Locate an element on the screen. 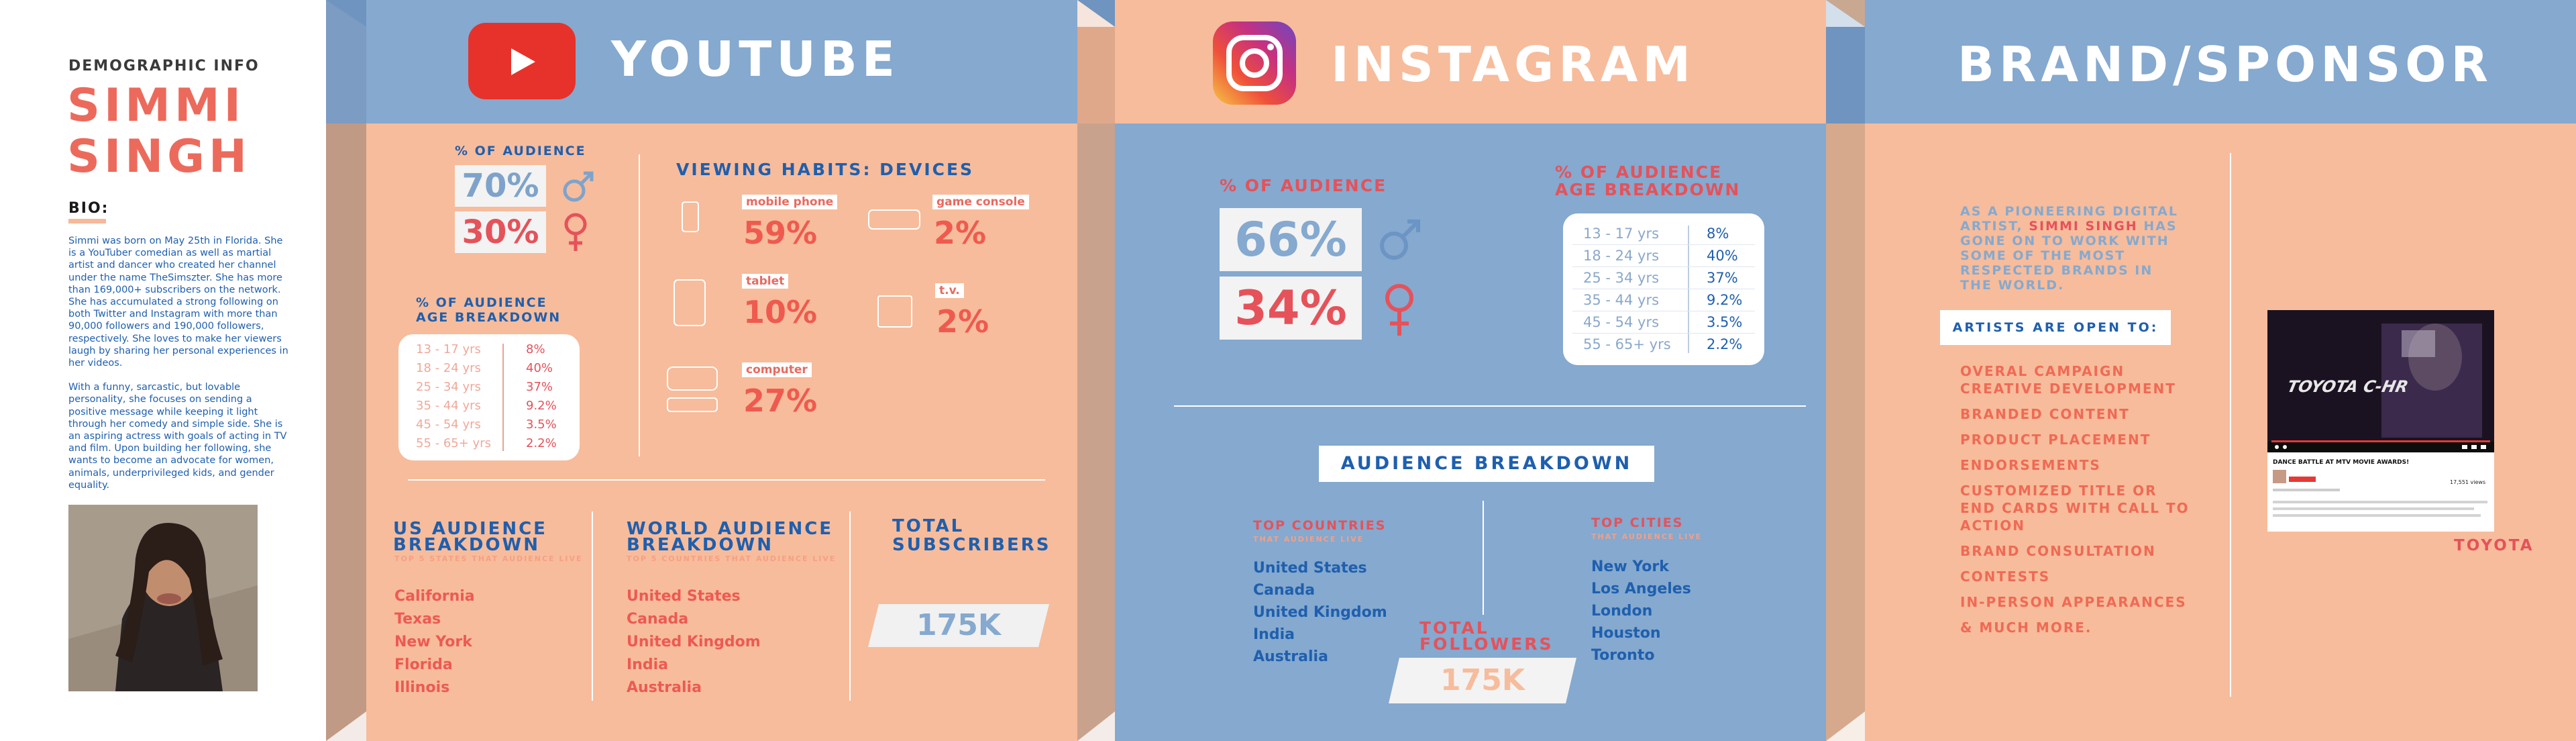 The height and width of the screenshot is (741, 2576). device-label-computer: computer is located at coordinates (777, 370).